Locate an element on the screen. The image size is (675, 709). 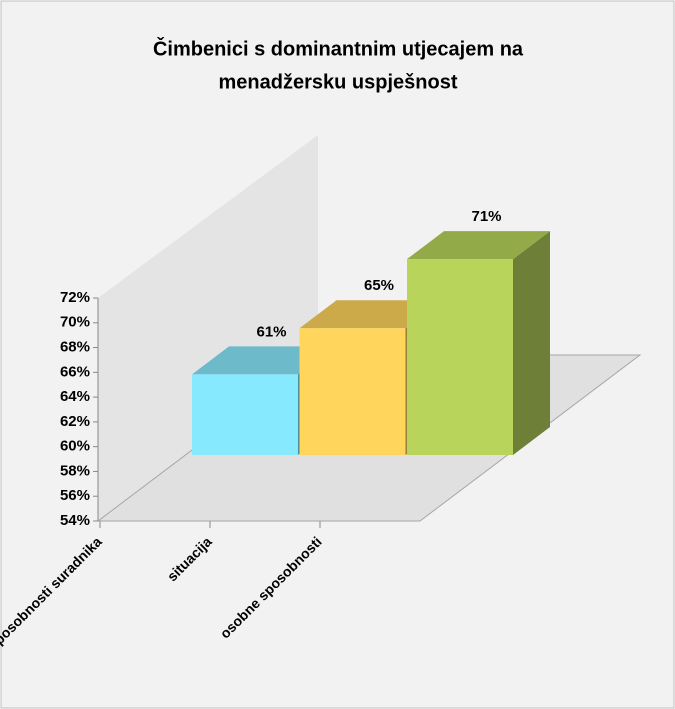
y-tick-label: 64% is located at coordinates (75, 396).